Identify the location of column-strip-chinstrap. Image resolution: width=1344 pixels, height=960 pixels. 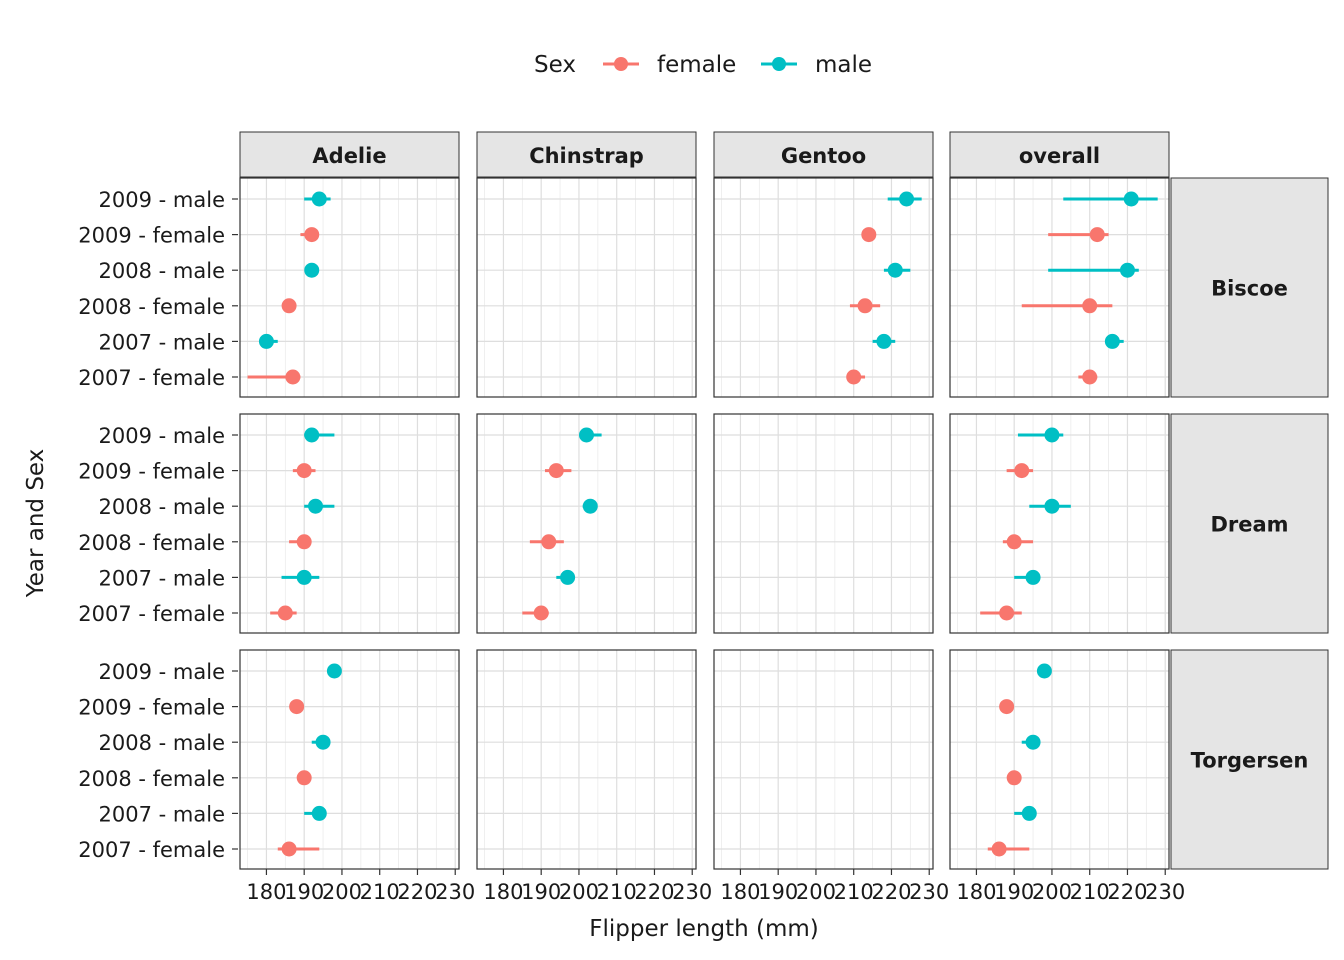
(586, 154).